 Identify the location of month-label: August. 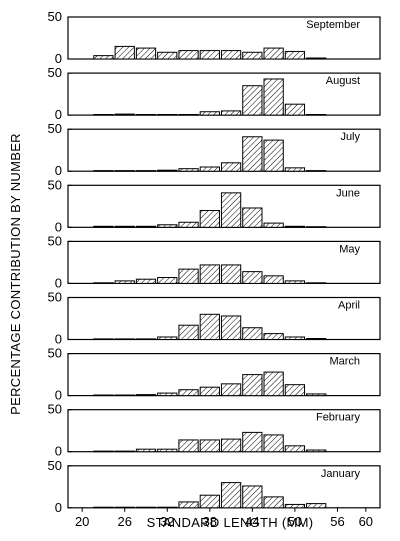
(343, 81).